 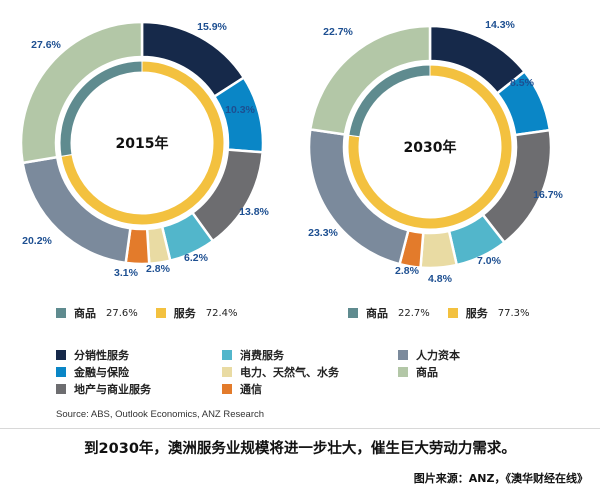 What do you see at coordinates (430, 147) in the screenshot?
I see `donut-center-title: 2030年` at bounding box center [430, 147].